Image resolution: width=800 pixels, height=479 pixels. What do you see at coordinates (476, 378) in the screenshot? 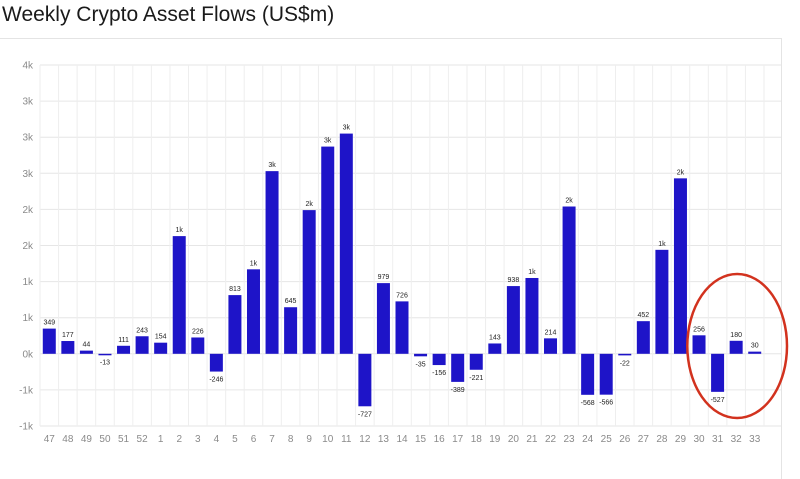
I see `data-label: -221` at bounding box center [476, 378].